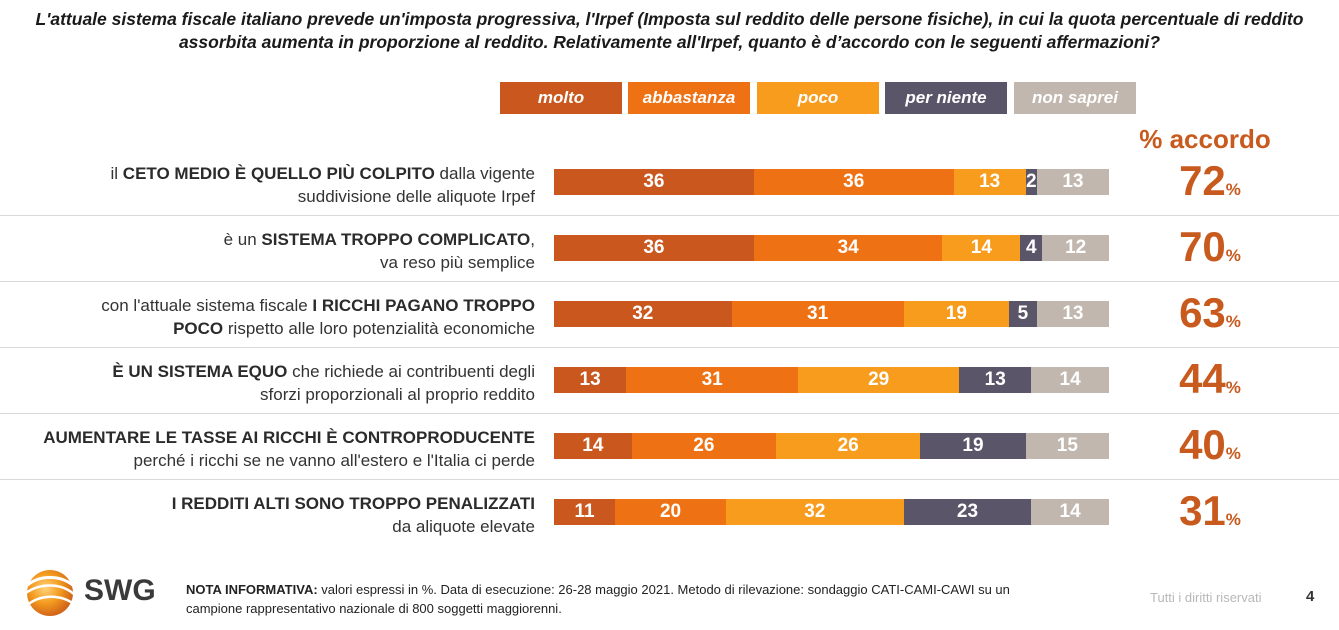 The height and width of the screenshot is (630, 1339). I want to click on row-label-emphasis: È UN SISTEMA EQUO, so click(200, 371).